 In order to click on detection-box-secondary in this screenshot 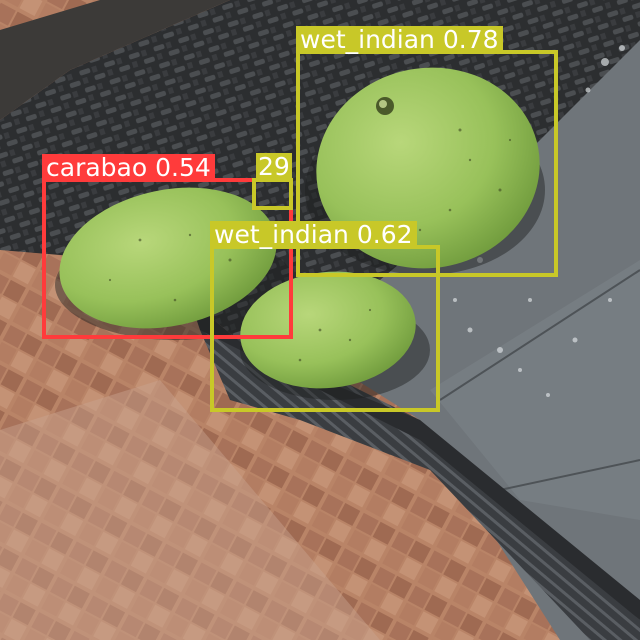, I will do `click(272, 194)`.